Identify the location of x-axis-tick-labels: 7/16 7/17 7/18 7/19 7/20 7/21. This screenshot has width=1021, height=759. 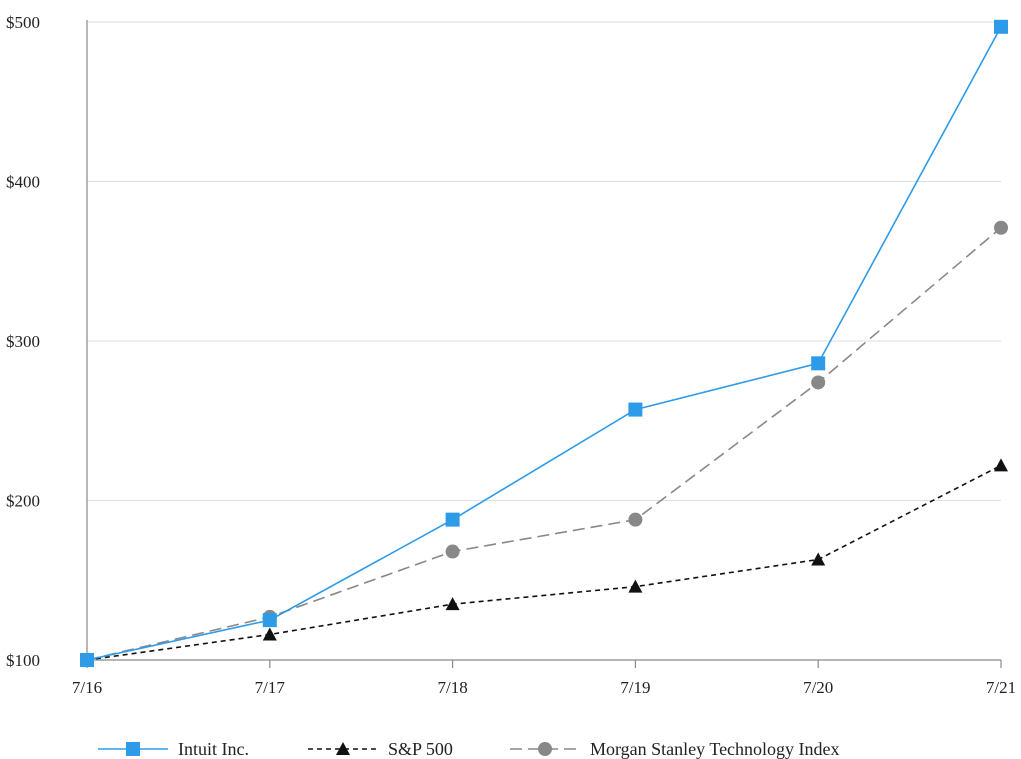
(544, 687).